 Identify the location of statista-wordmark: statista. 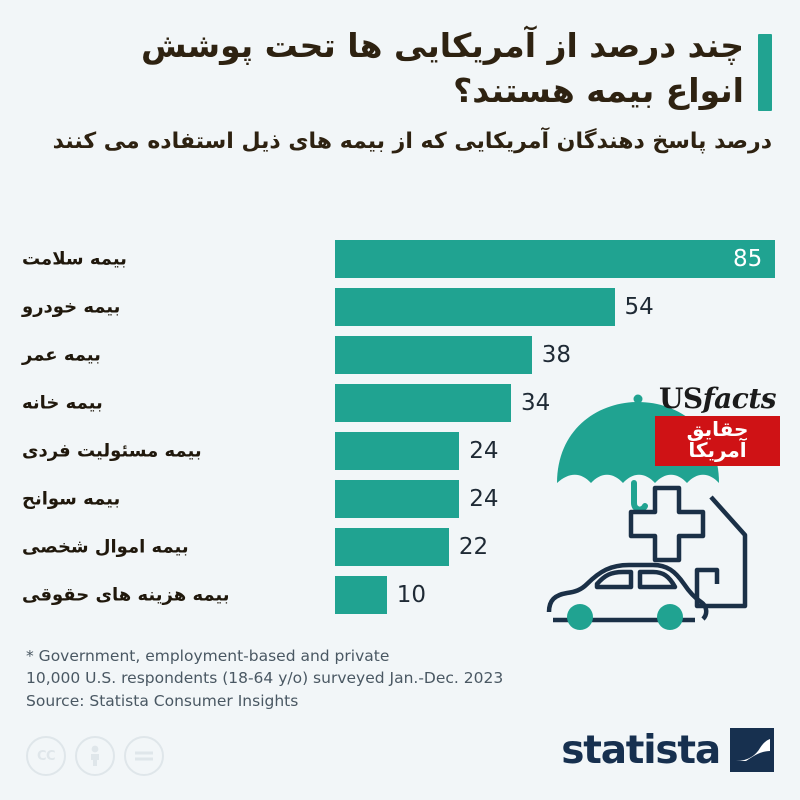
(641, 750).